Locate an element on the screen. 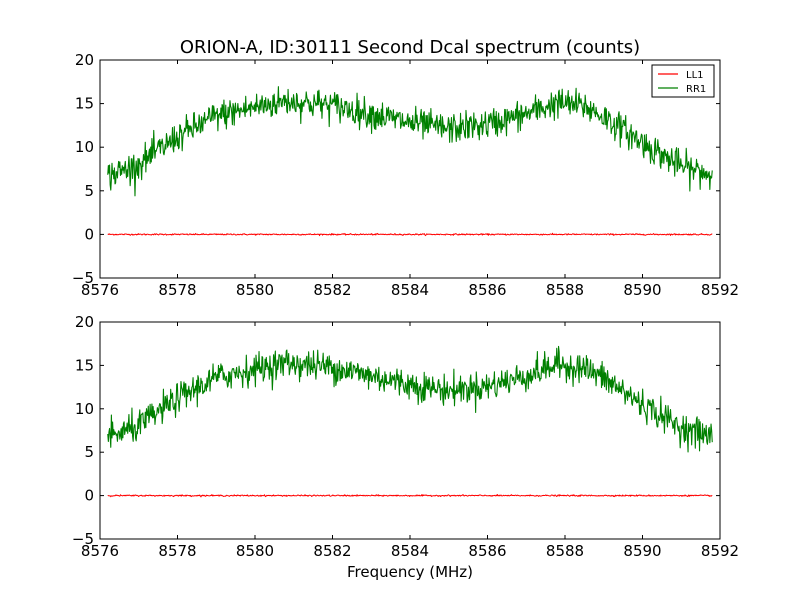 The width and height of the screenshot is (800, 604). legend-box is located at coordinates (683, 81).